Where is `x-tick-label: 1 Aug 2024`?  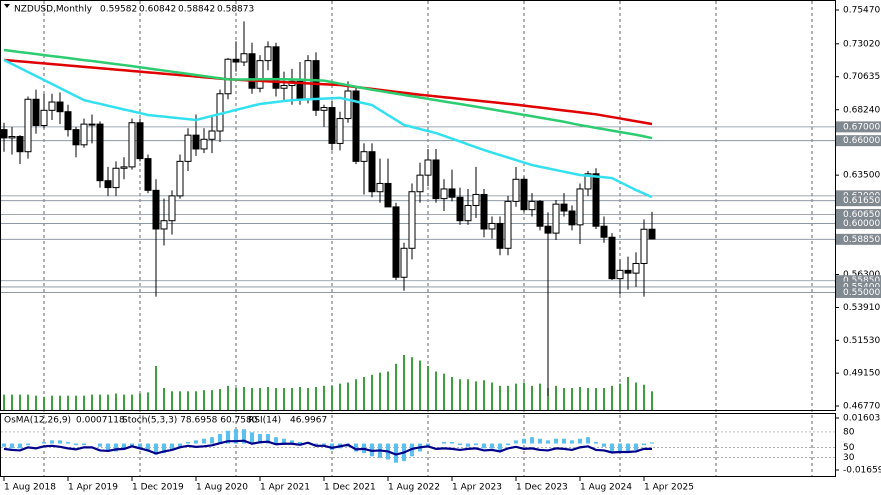
x-tick-label: 1 Aug 2024 is located at coordinates (606, 488).